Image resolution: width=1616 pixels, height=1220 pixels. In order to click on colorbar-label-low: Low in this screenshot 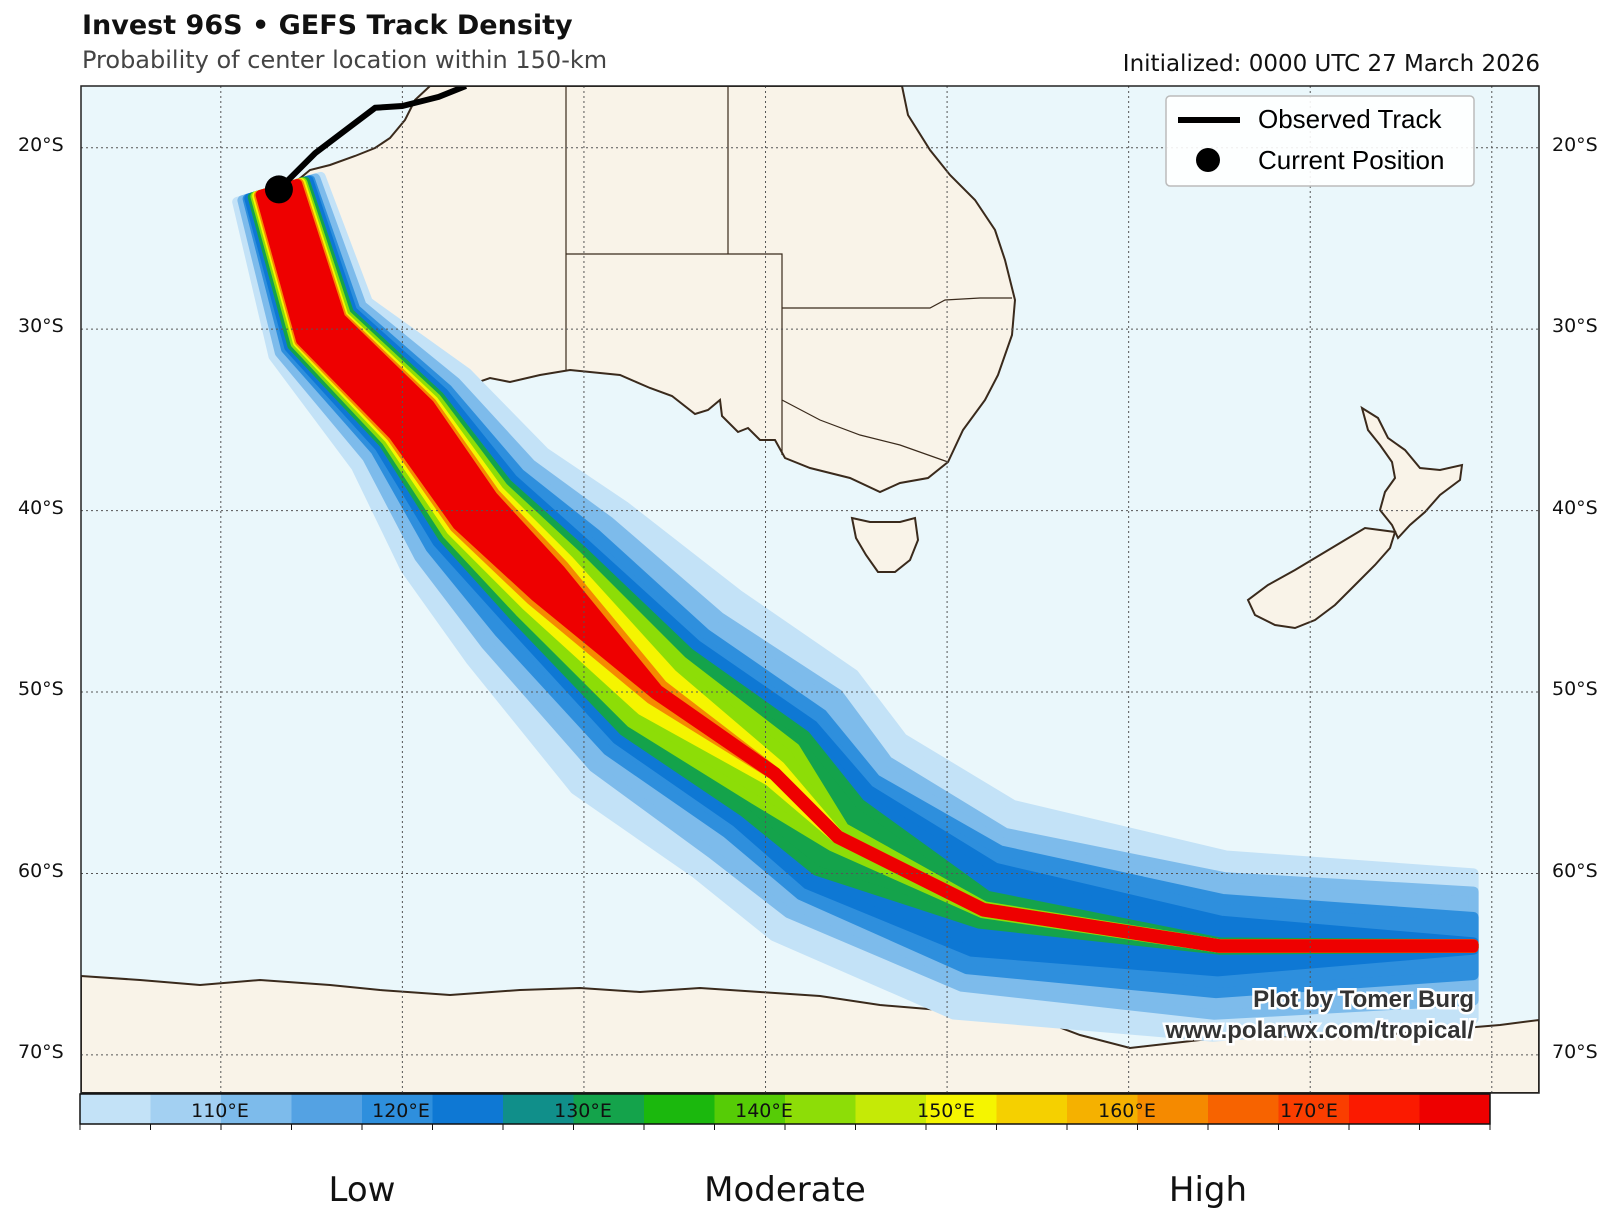, I will do `click(362, 1190)`.